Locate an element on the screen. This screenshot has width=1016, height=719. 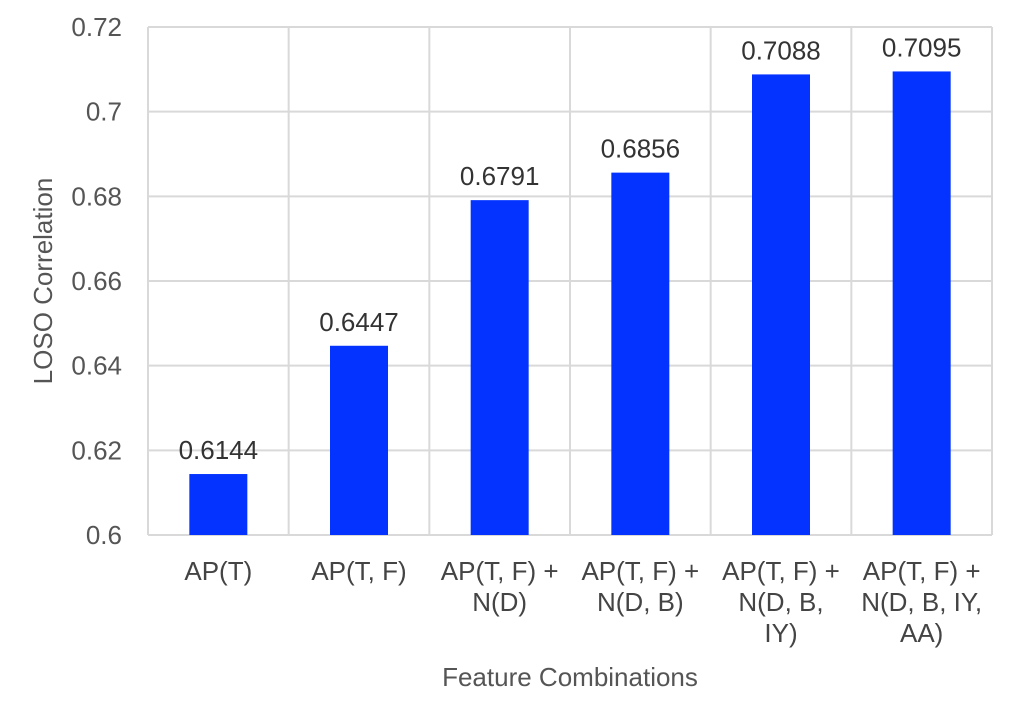
x-axis-title: Feature Combinations is located at coordinates (570, 677).